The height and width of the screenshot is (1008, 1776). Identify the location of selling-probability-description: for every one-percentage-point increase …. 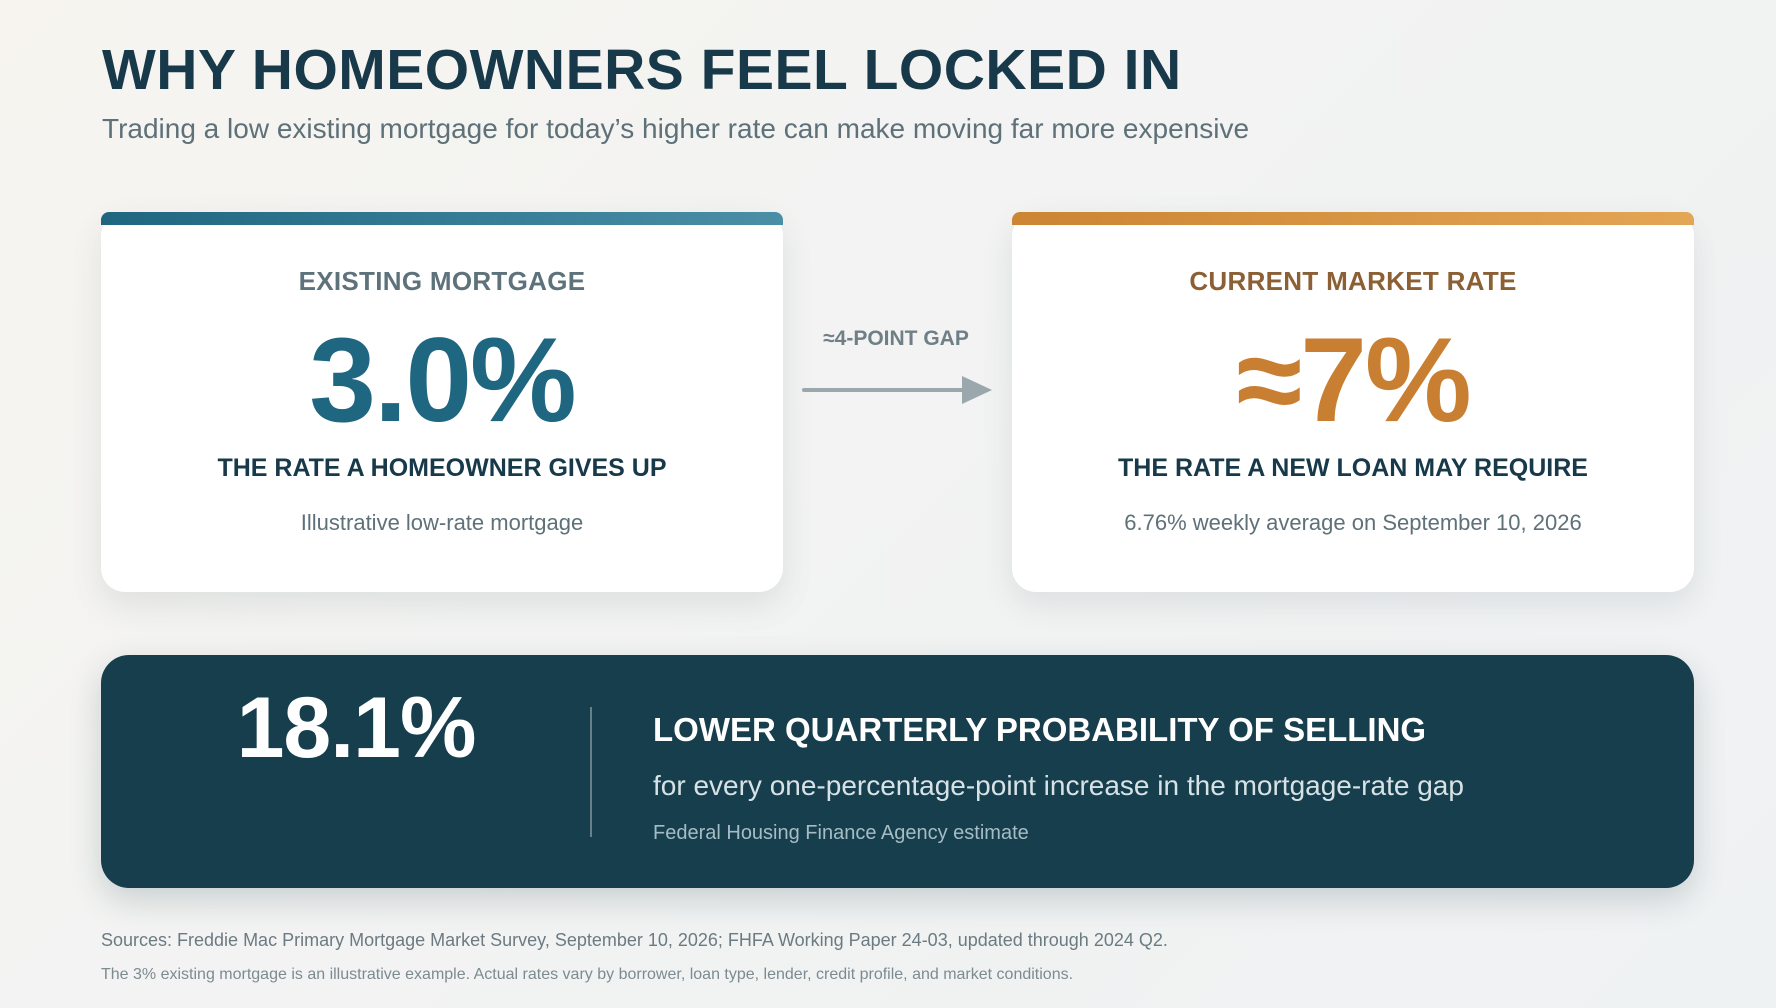
(1058, 785).